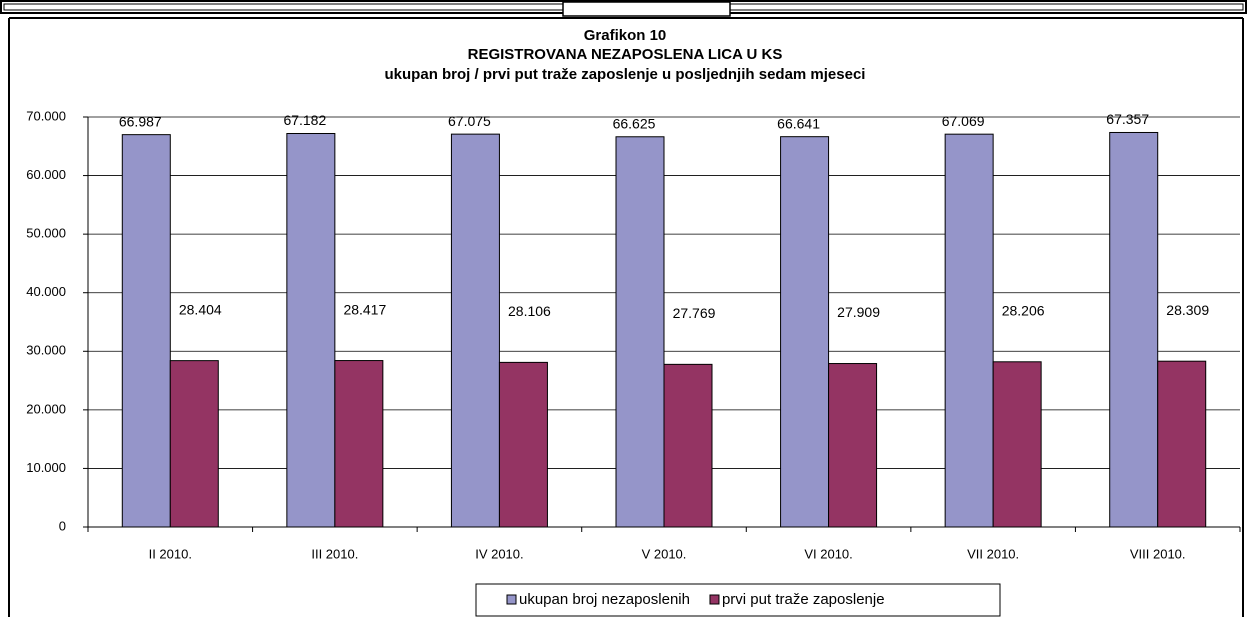 This screenshot has height=617, width=1247. What do you see at coordinates (993, 553) in the screenshot?
I see `x-tick-label: VII 2010.` at bounding box center [993, 553].